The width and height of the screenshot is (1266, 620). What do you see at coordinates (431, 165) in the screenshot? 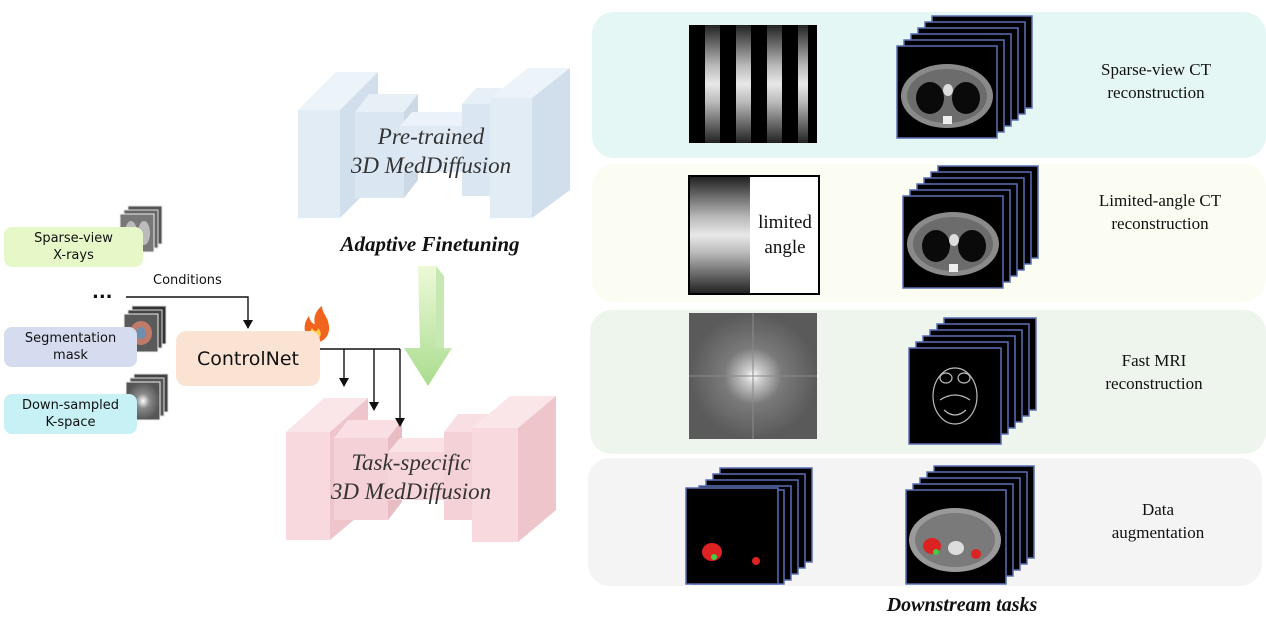
I see `pretrained-line2: 3D MedDiffusion` at bounding box center [431, 165].